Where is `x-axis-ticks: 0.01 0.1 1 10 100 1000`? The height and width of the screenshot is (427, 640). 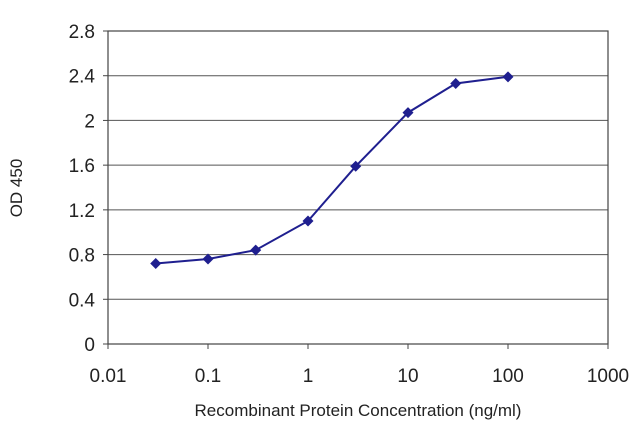 x-axis-ticks: 0.01 0.1 1 10 100 1000 is located at coordinates (359, 365).